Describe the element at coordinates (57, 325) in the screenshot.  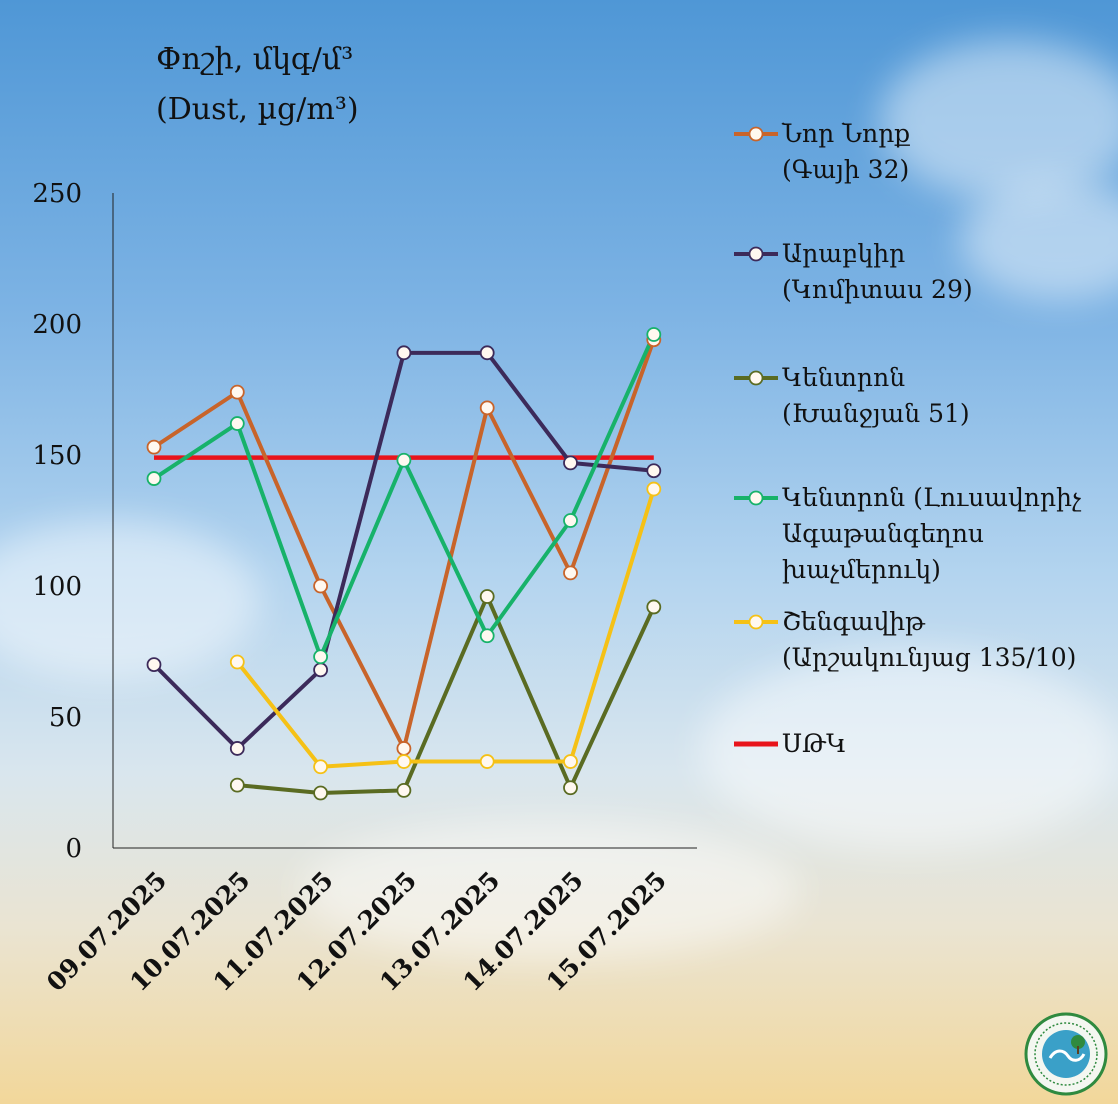
I see `y-tick-label: 200` at that location.